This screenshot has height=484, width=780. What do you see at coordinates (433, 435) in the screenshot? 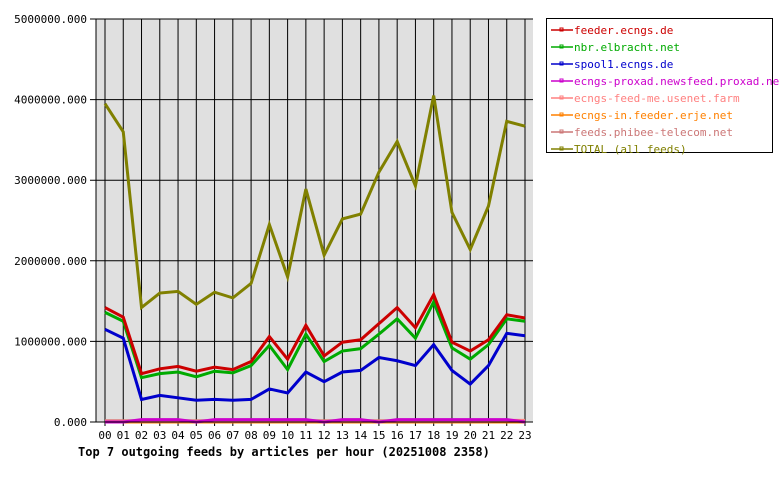
I see `x-tick-label: 18` at bounding box center [433, 435].